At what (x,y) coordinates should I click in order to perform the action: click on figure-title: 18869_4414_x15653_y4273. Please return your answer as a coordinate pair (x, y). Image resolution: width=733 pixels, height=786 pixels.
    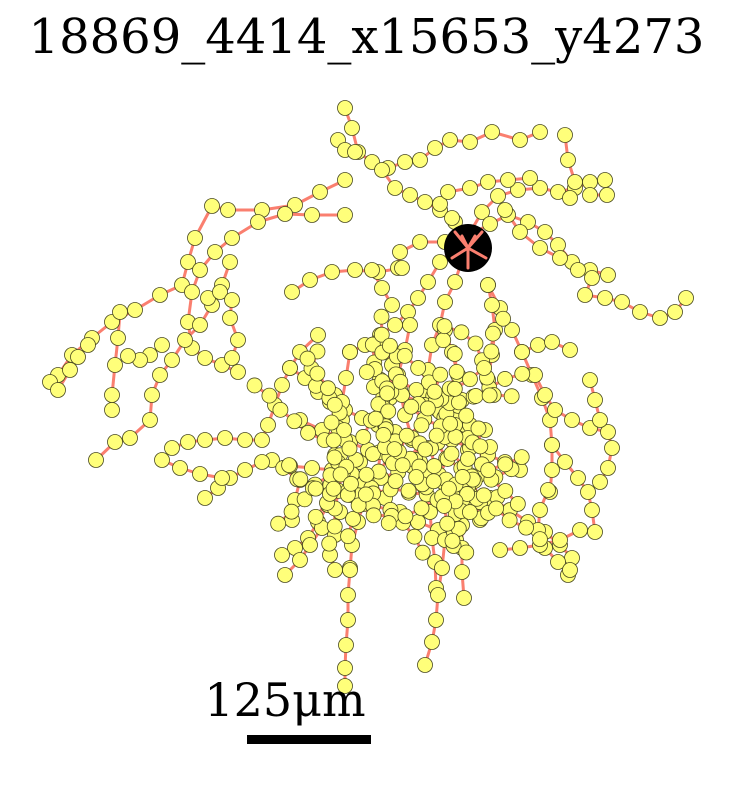
    Looking at the image, I should click on (366, 37).